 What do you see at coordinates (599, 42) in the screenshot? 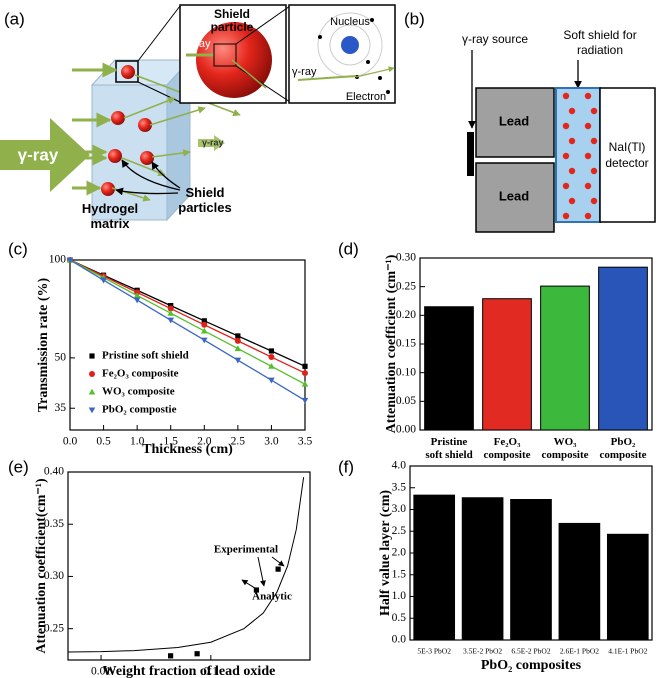
I see `shield-label: Soft shield for radiation` at bounding box center [599, 42].